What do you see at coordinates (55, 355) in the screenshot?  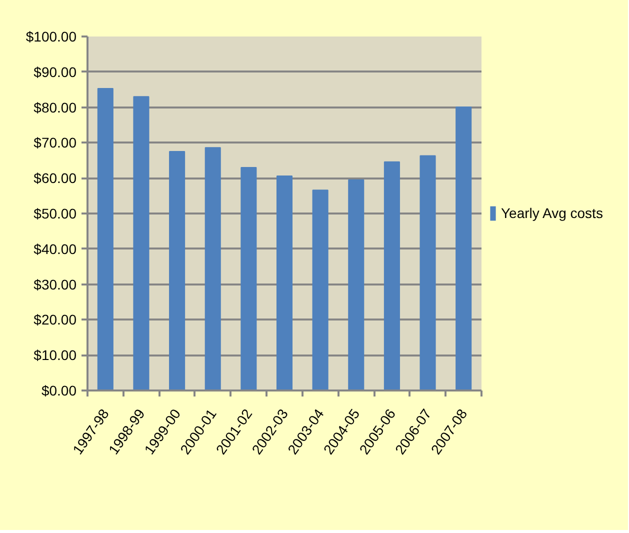 I see `y-tick-label: $10.00` at bounding box center [55, 355].